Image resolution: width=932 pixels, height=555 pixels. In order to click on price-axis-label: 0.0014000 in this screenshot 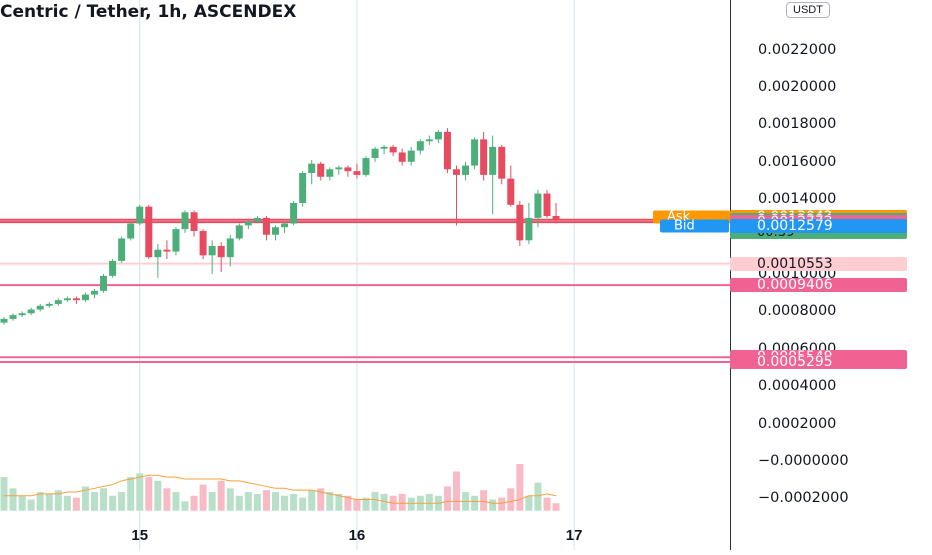, I will do `click(797, 199)`.